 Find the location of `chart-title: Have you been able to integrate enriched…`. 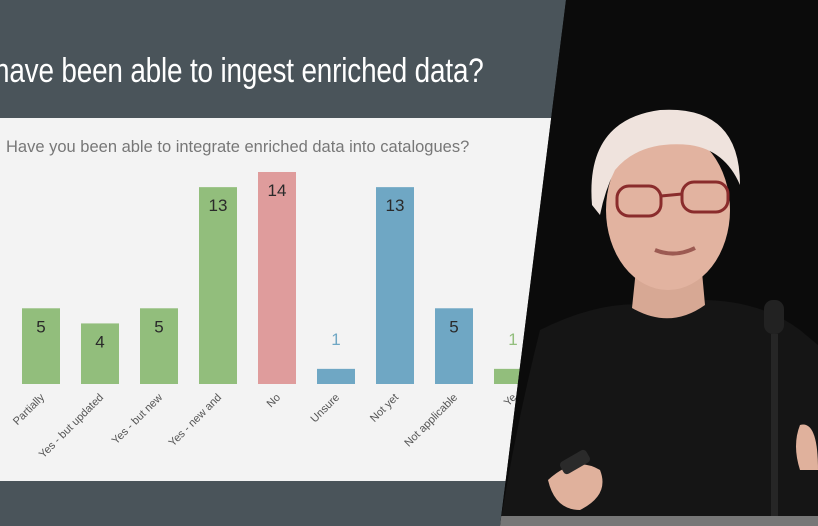

chart-title: Have you been able to integrate enriched… is located at coordinates (238, 147).